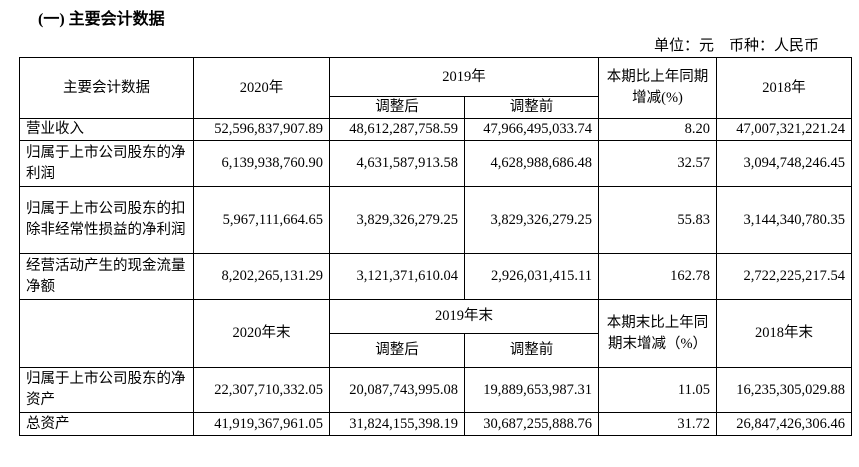 The image size is (859, 467). What do you see at coordinates (784, 390) in the screenshot?
I see `cell-2018: 16,235,305,029.88` at bounding box center [784, 390].